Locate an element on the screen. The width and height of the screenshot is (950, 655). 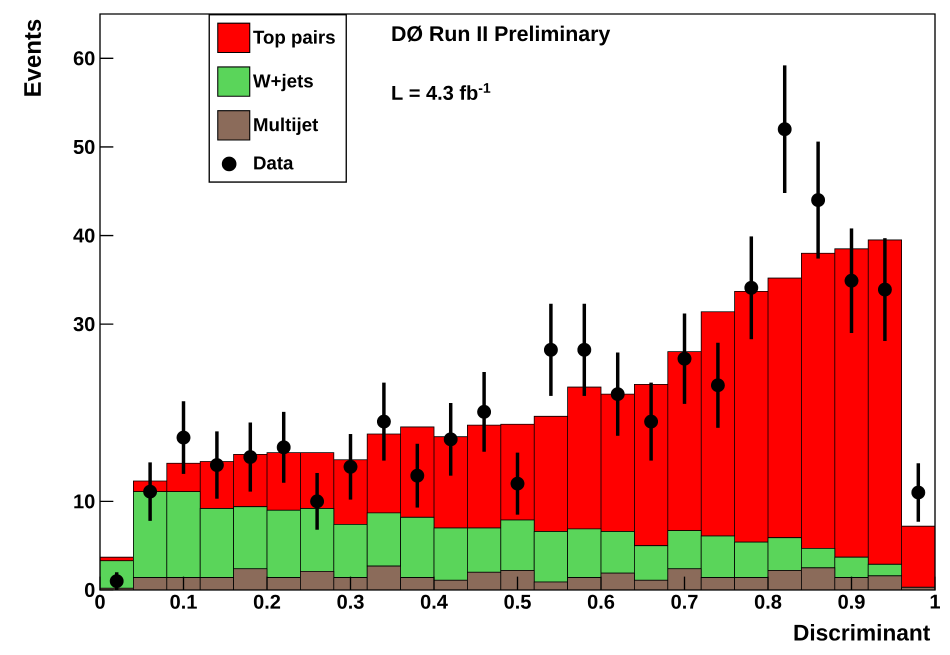
annotation: L = 4.3 fb$^{-1}$ is located at coordinates (441, 91).